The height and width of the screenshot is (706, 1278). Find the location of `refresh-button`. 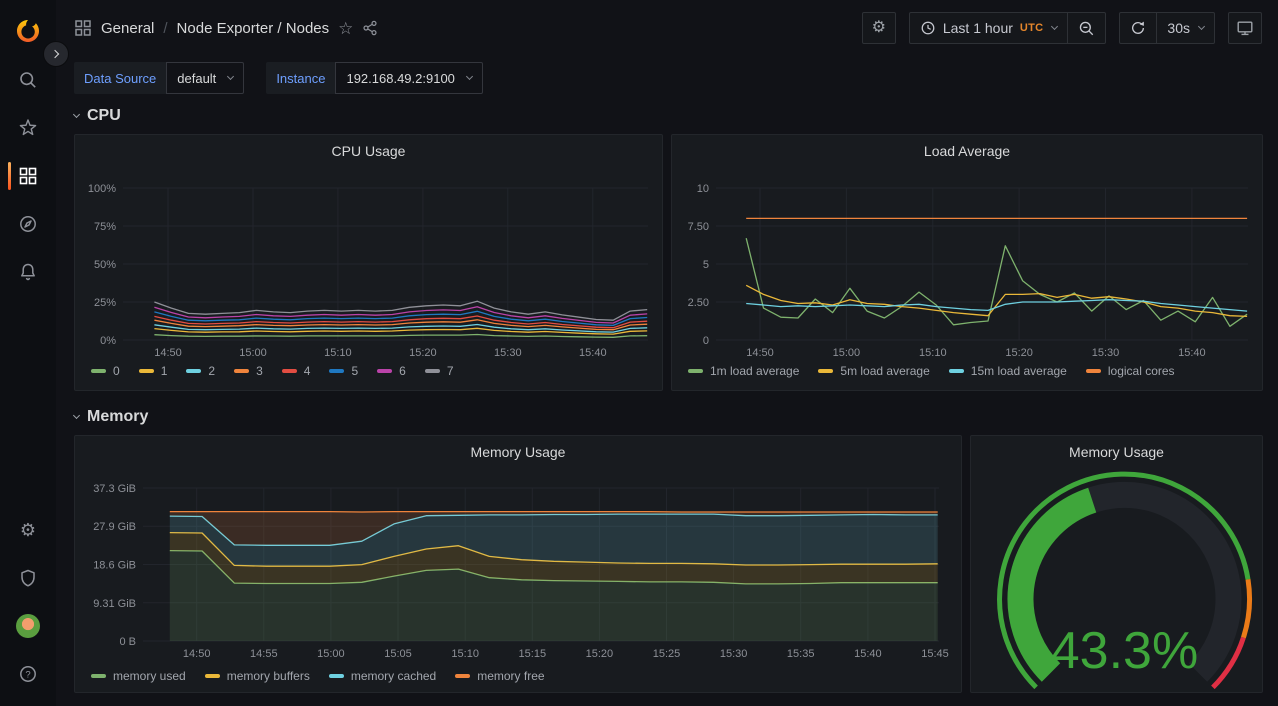

refresh-button is located at coordinates (1138, 28).